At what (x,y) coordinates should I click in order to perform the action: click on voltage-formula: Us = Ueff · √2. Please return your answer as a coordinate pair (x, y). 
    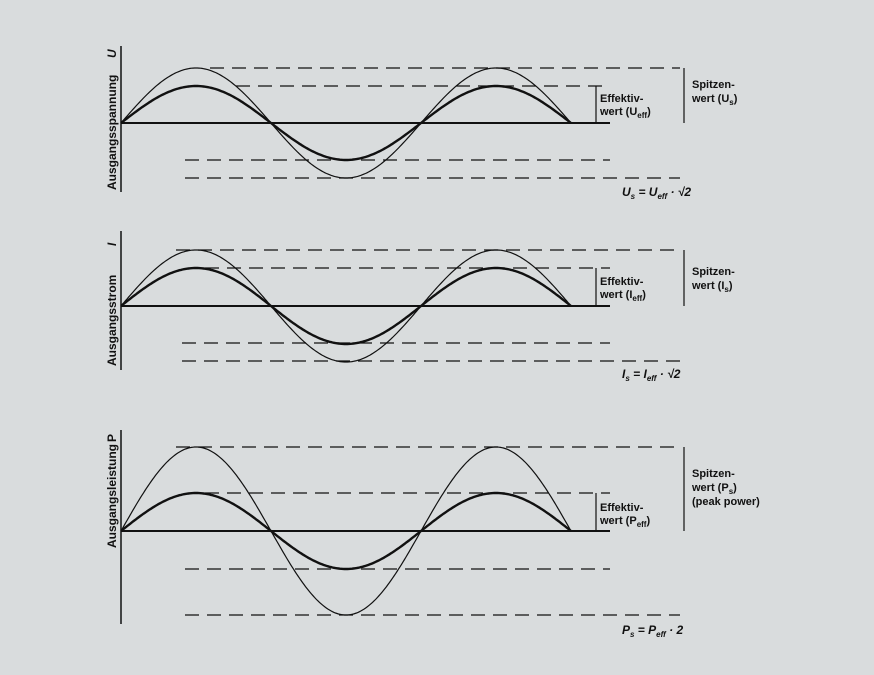
    Looking at the image, I should click on (656, 193).